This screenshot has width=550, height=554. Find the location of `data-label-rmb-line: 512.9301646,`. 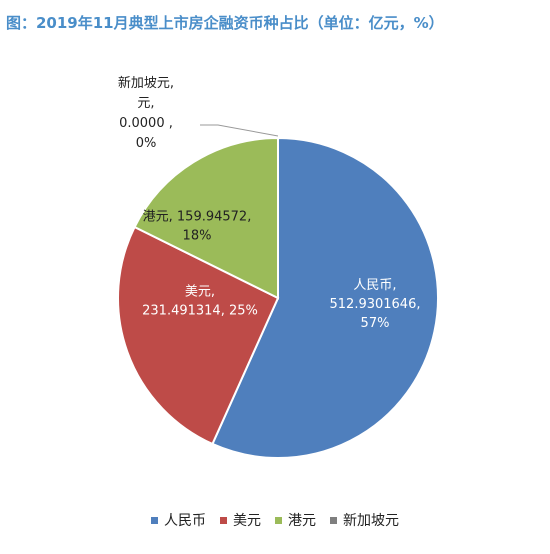

data-label-rmb-line: 512.9301646, is located at coordinates (375, 304).